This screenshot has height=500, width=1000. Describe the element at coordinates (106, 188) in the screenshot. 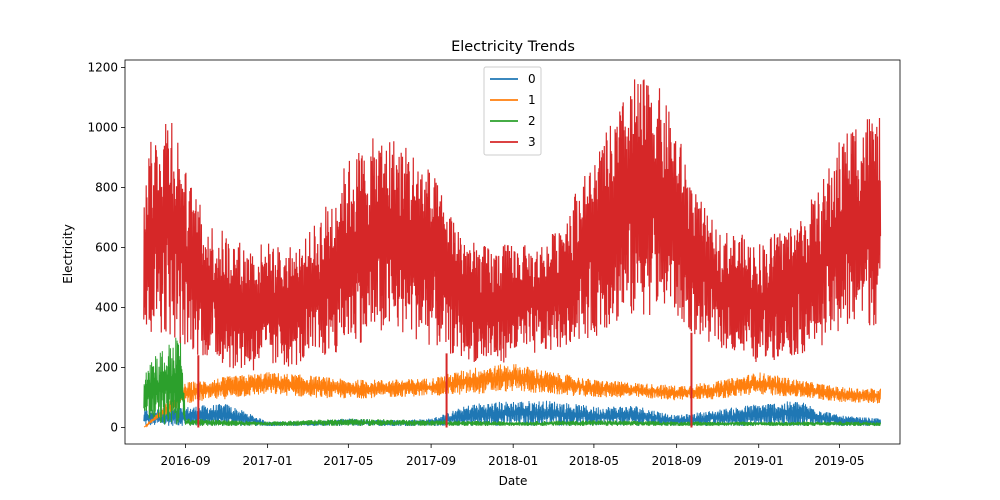

I see `y-tick-label-800: 800` at that location.